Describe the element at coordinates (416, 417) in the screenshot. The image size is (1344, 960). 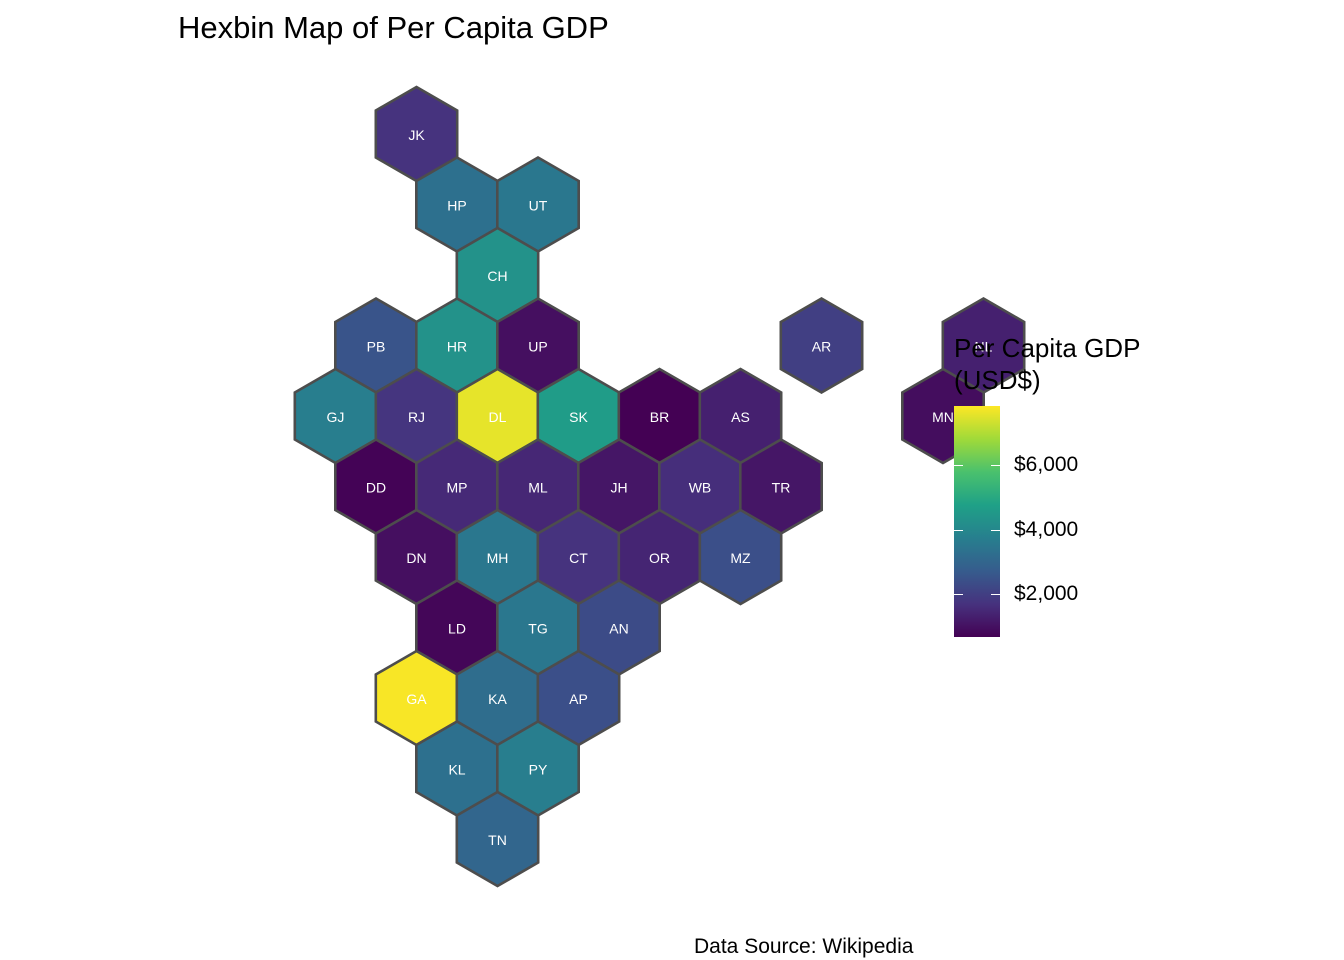
I see `hex-label: RJ` at that location.